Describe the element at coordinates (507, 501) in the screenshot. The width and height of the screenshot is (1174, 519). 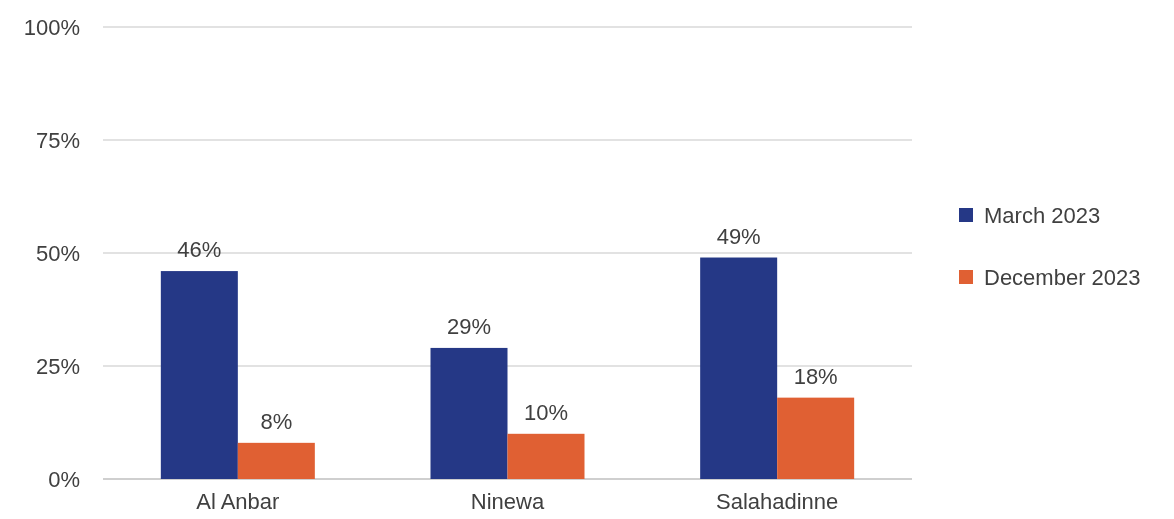
I see `x-tick-label: Ninewa` at that location.